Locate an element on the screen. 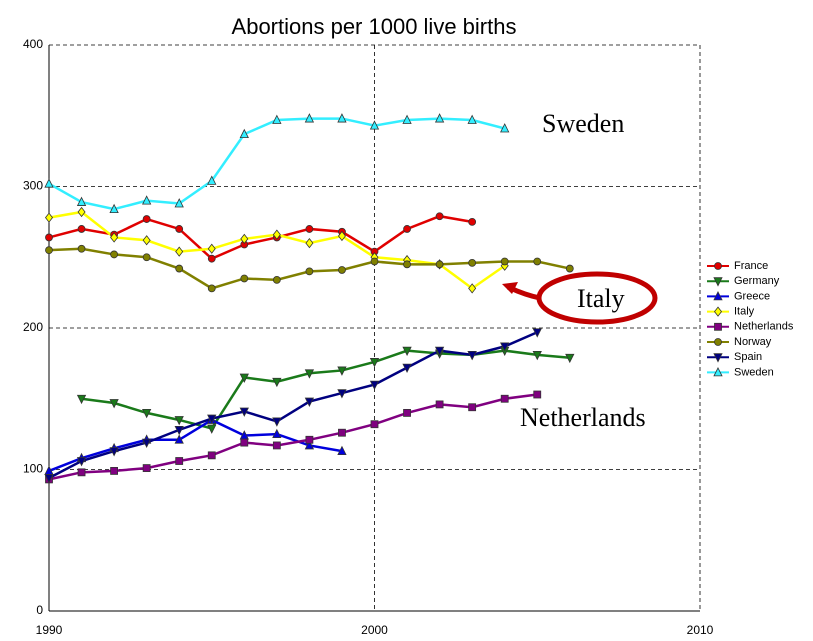  legend-label: Greece is located at coordinates (752, 296).